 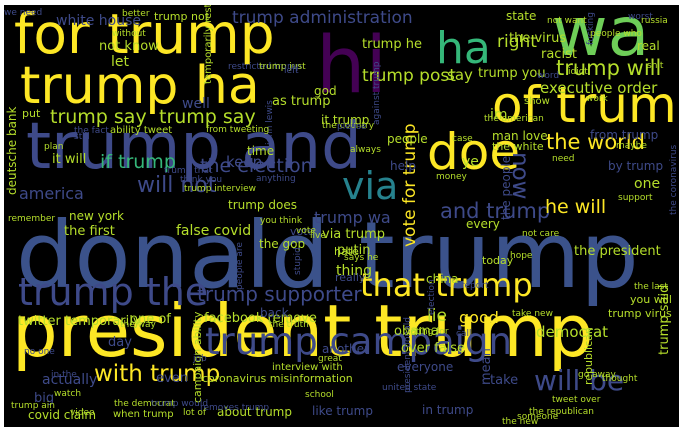 I want to click on word: stupid, so click(x=298, y=261).